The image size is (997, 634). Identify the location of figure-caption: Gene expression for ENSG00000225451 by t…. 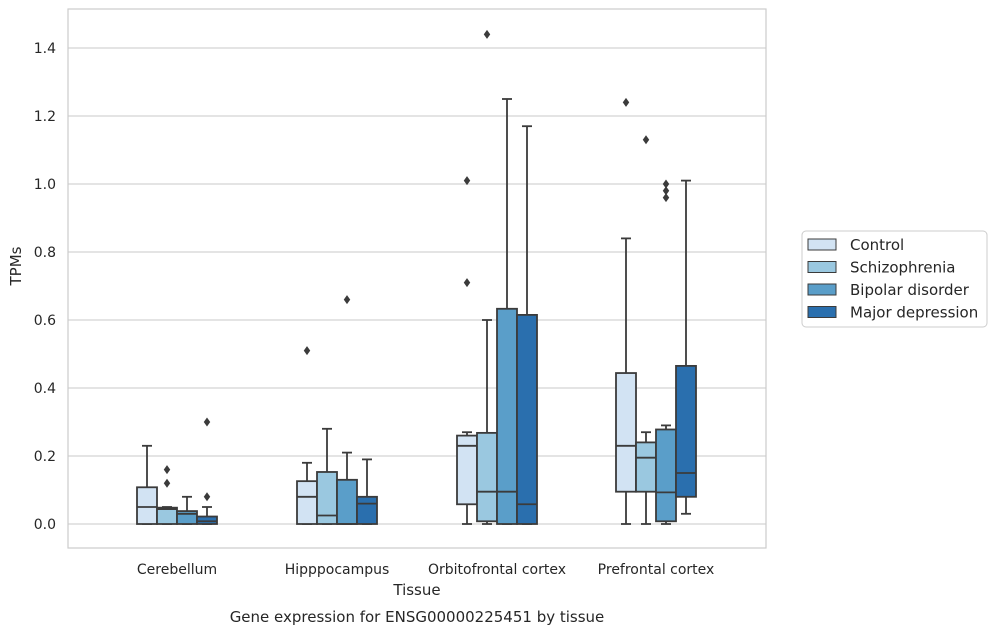
(417, 617).